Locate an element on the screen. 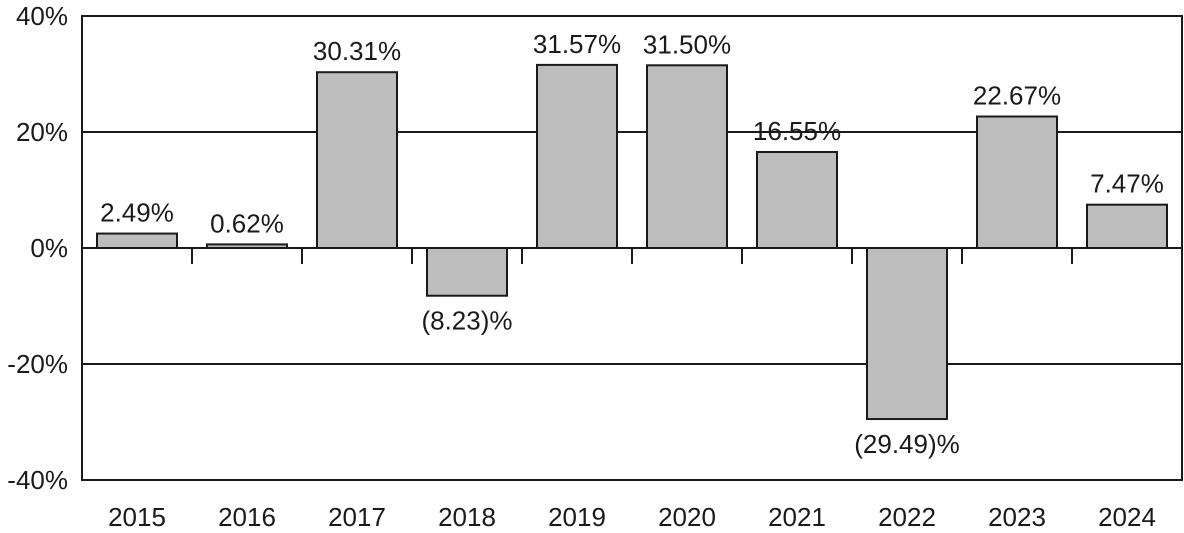 The image size is (1184, 533). data-label-2021: 16.55% is located at coordinates (797, 131).